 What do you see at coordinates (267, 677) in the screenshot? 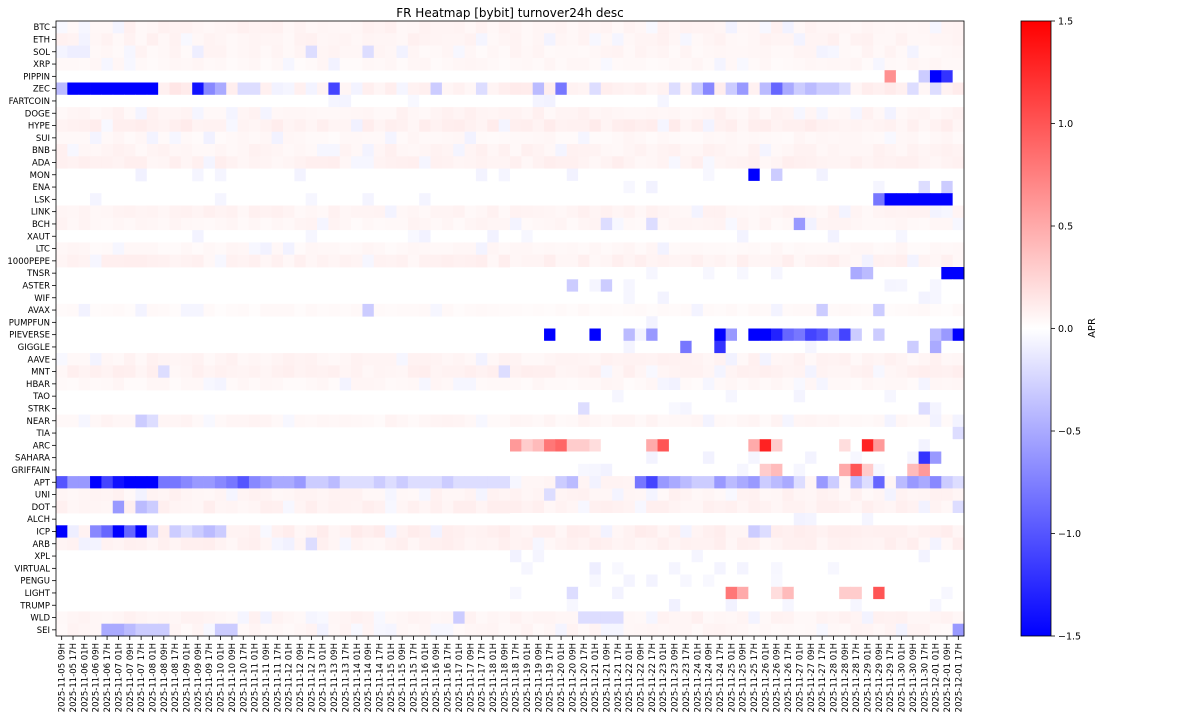
I see `x-tick-label: 2025-11-11 09H` at bounding box center [267, 677].